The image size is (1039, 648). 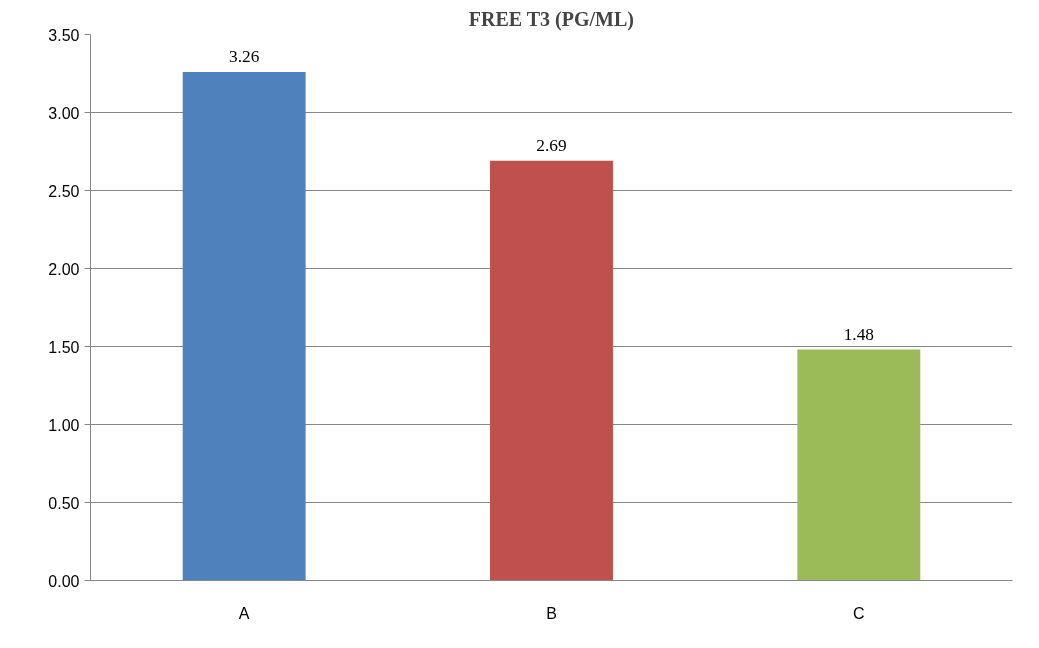 I want to click on data-label: 3.26, so click(x=244, y=56).